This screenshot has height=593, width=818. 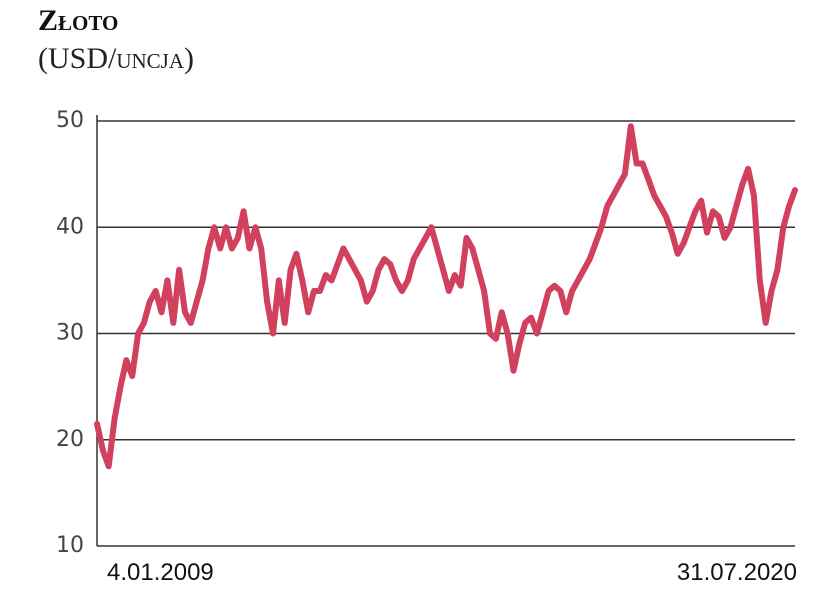 I want to click on y-tick-label: 10, so click(x=70, y=545).